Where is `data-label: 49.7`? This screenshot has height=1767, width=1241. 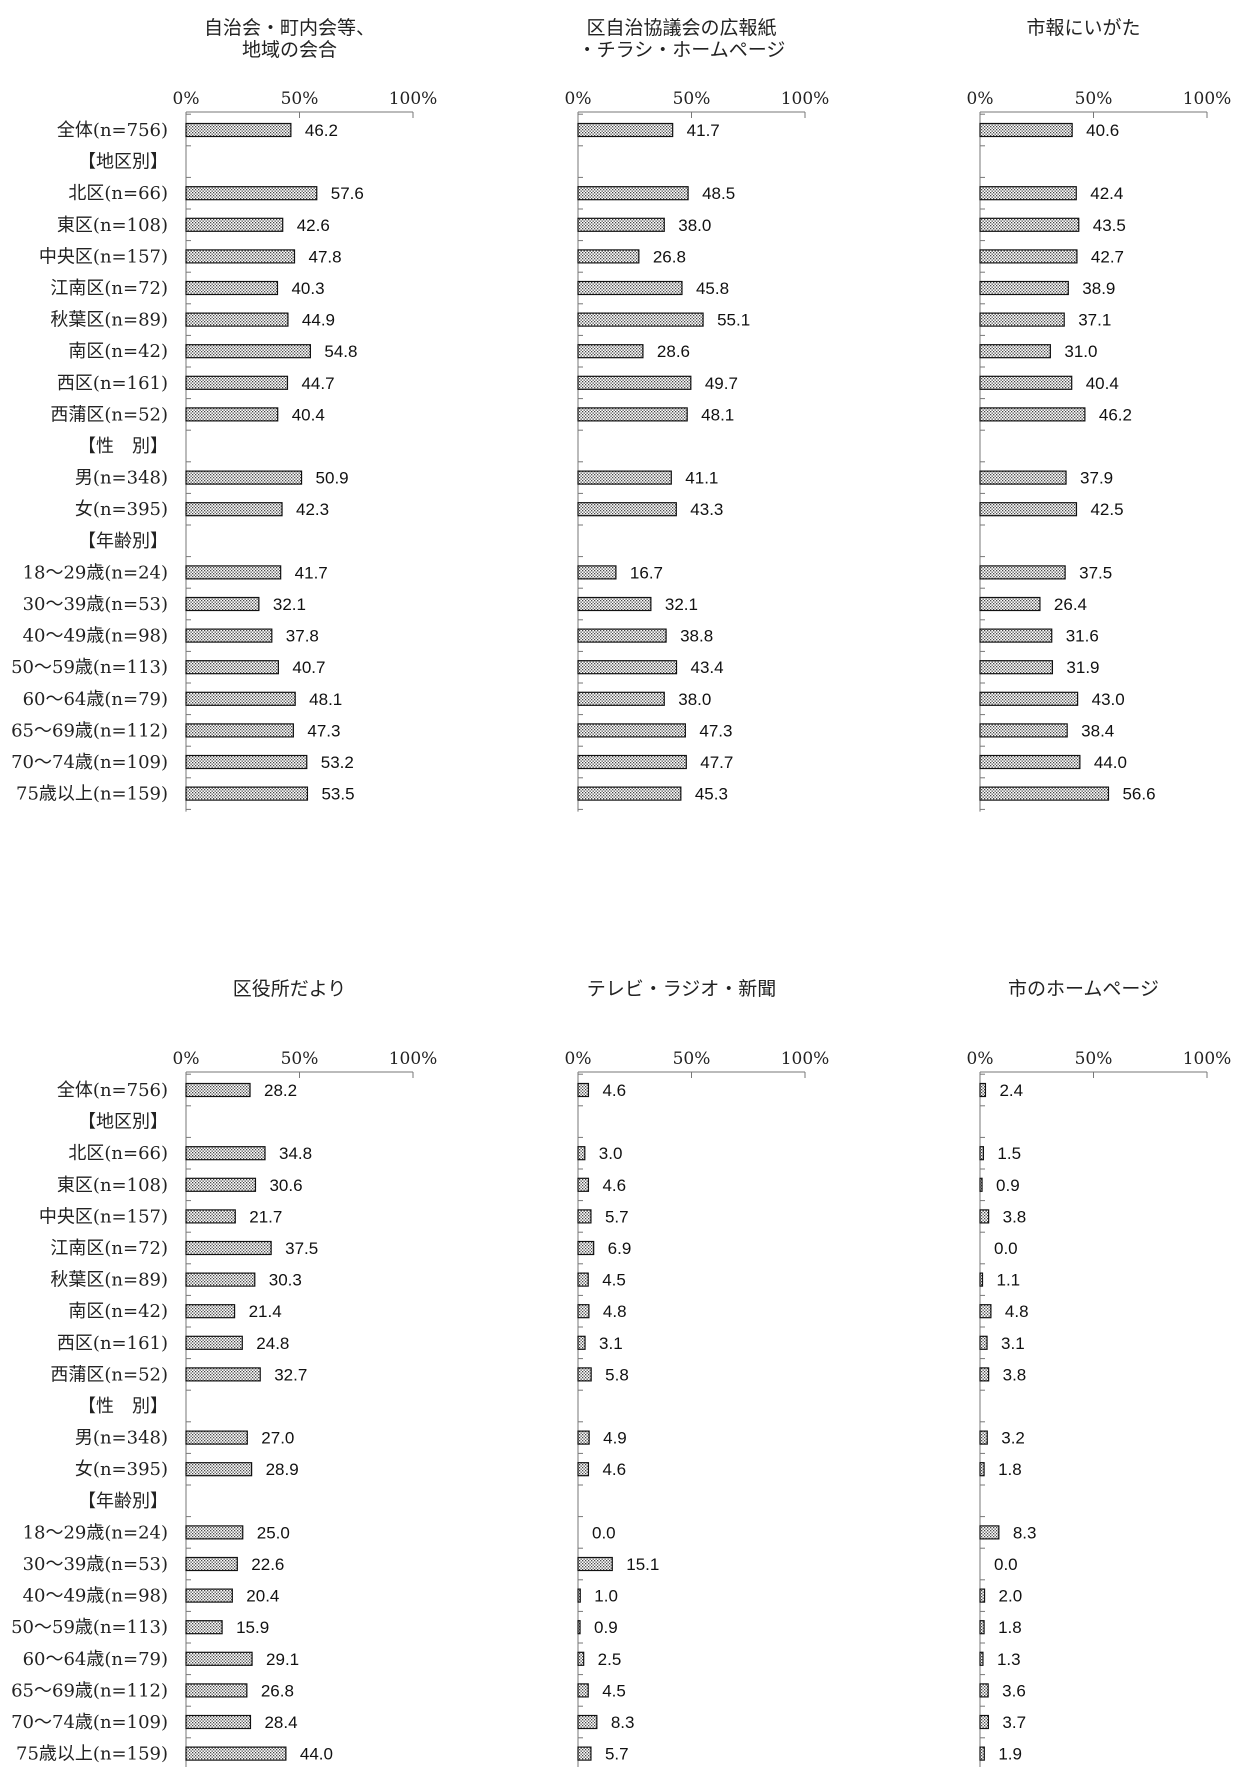 data-label: 49.7 is located at coordinates (721, 383).